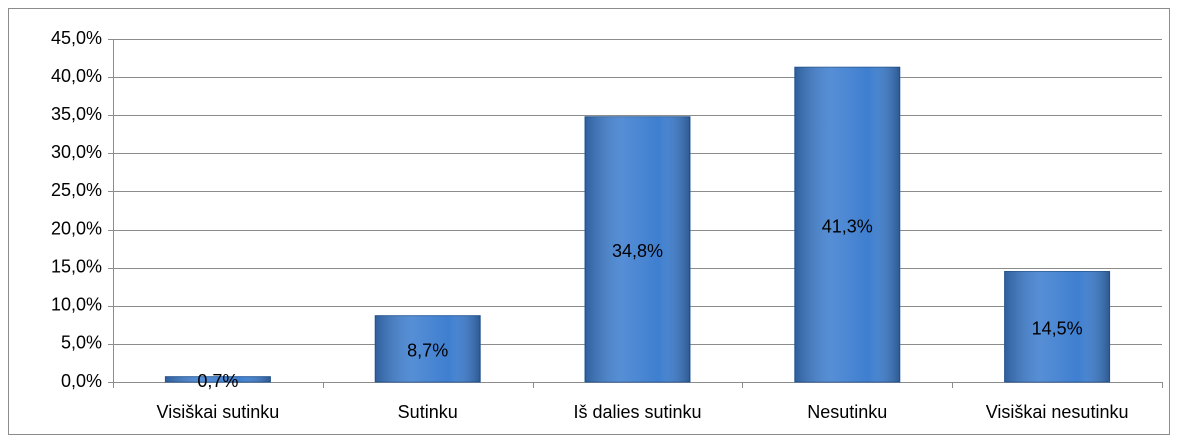  What do you see at coordinates (81, 343) in the screenshot?
I see `y-tick-label: 5,0%` at bounding box center [81, 343].